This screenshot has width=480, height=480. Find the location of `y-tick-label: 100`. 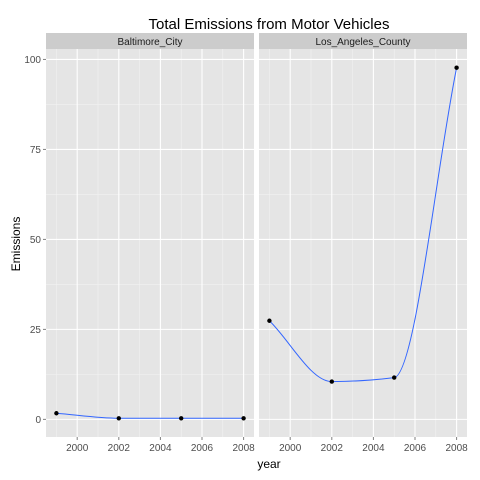

y-tick-label: 100 is located at coordinates (32, 60).